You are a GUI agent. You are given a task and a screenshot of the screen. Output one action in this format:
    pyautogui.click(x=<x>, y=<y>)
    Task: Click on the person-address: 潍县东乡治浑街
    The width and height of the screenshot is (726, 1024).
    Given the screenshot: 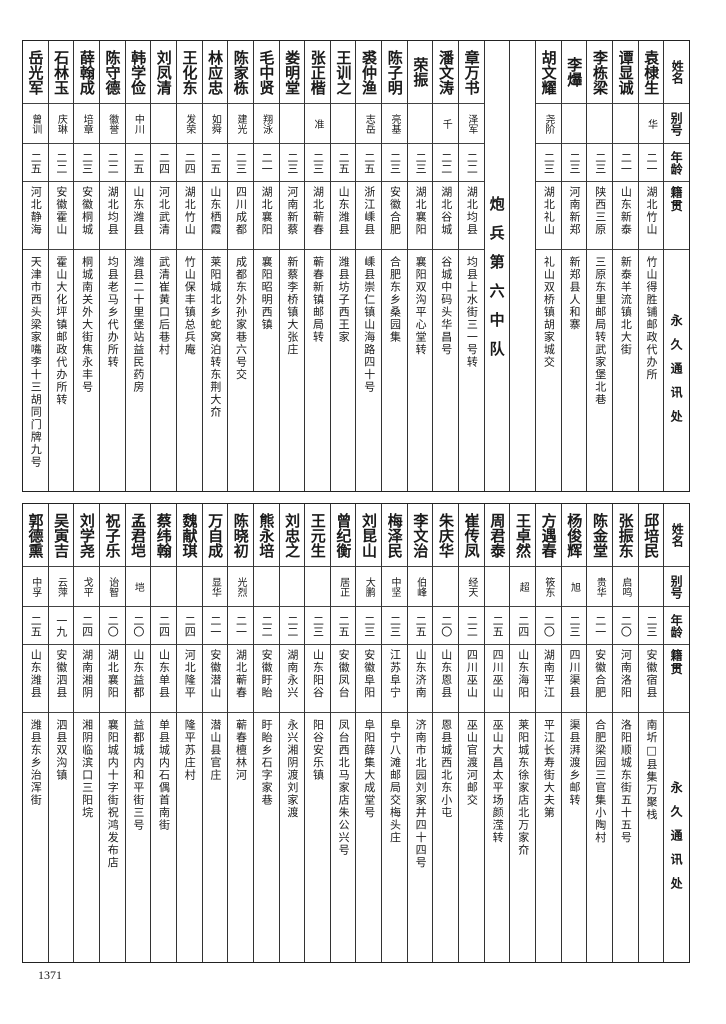 What is the action you would take?
    pyautogui.click(x=36, y=763)
    